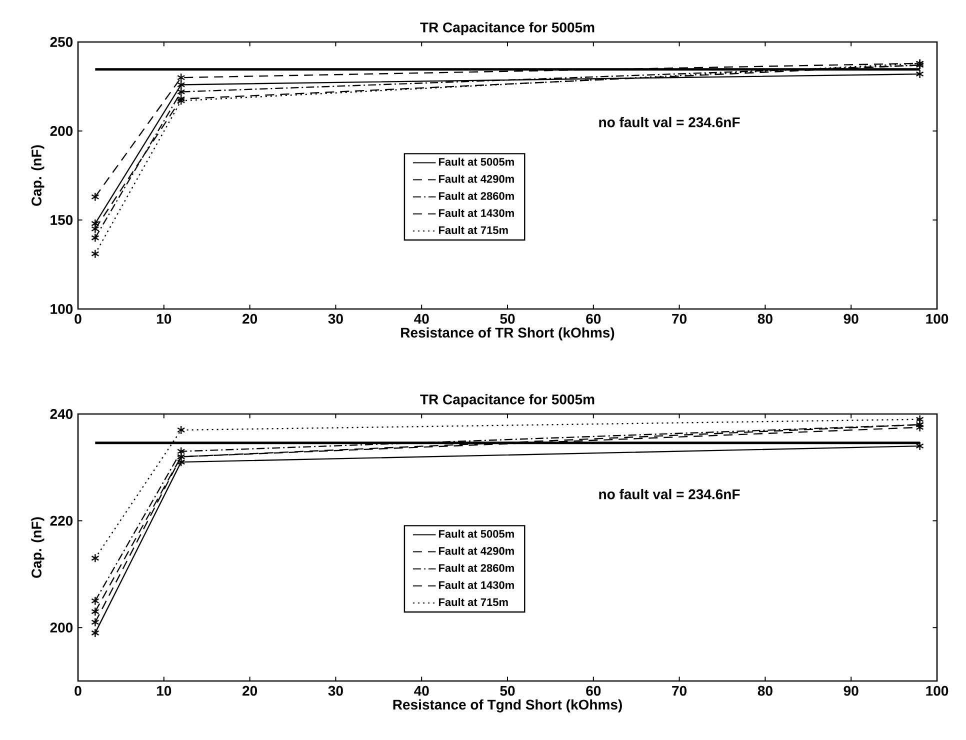 The width and height of the screenshot is (966, 740). What do you see at coordinates (61, 521) in the screenshot?
I see `y-tick-label: 220` at bounding box center [61, 521].